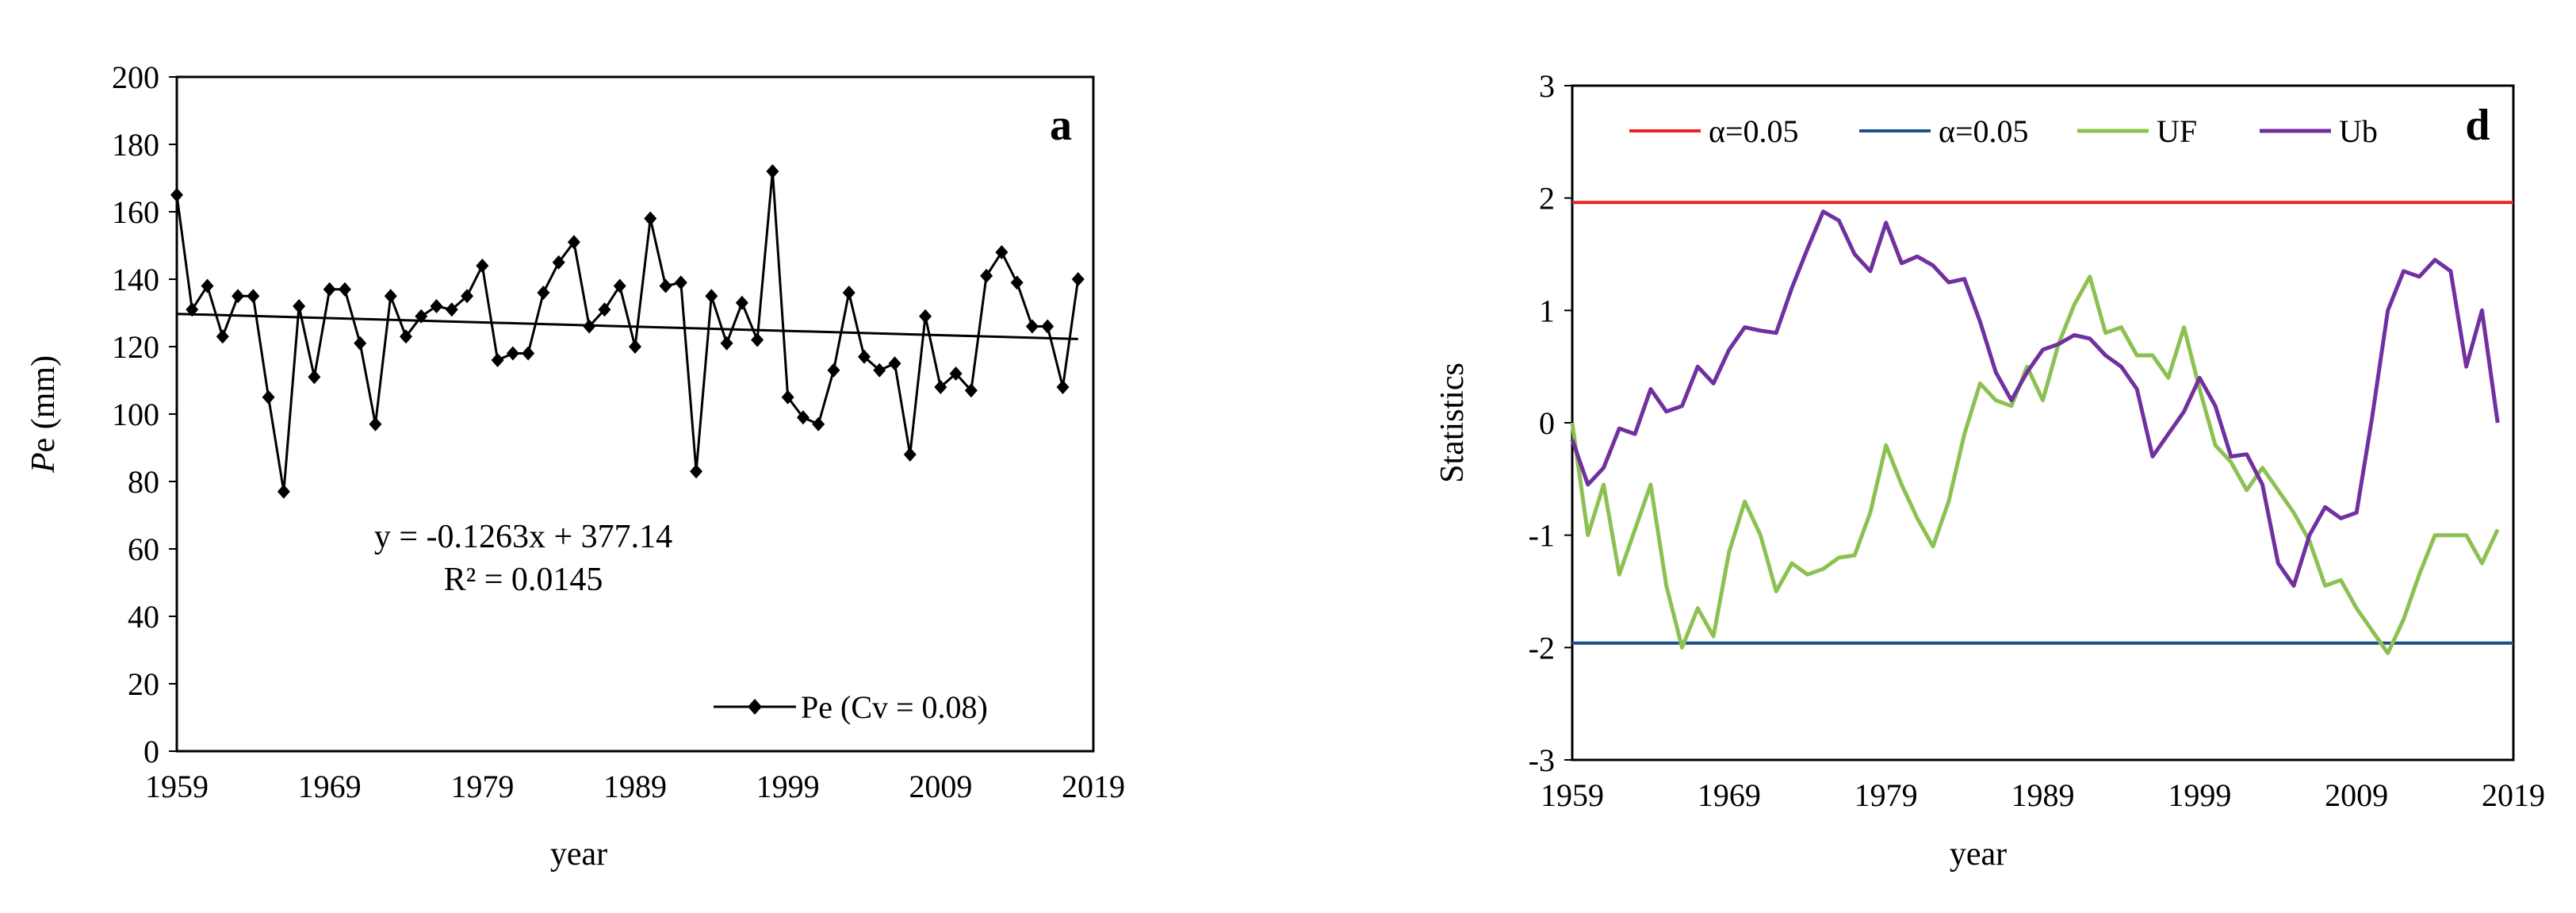 Image resolution: width=2576 pixels, height=913 pixels. Describe the element at coordinates (135, 212) in the screenshot. I see `y-tick-label: 160` at that location.